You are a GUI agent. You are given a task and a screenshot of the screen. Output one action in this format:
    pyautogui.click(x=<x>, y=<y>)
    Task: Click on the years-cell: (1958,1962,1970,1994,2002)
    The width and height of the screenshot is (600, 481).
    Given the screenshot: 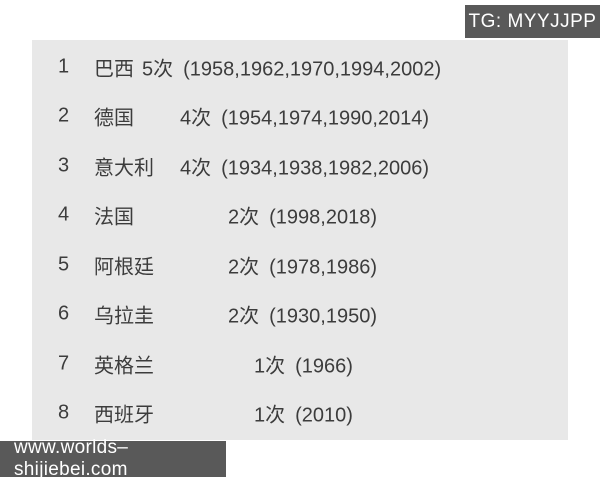 What is the action you would take?
    pyautogui.click(x=312, y=69)
    